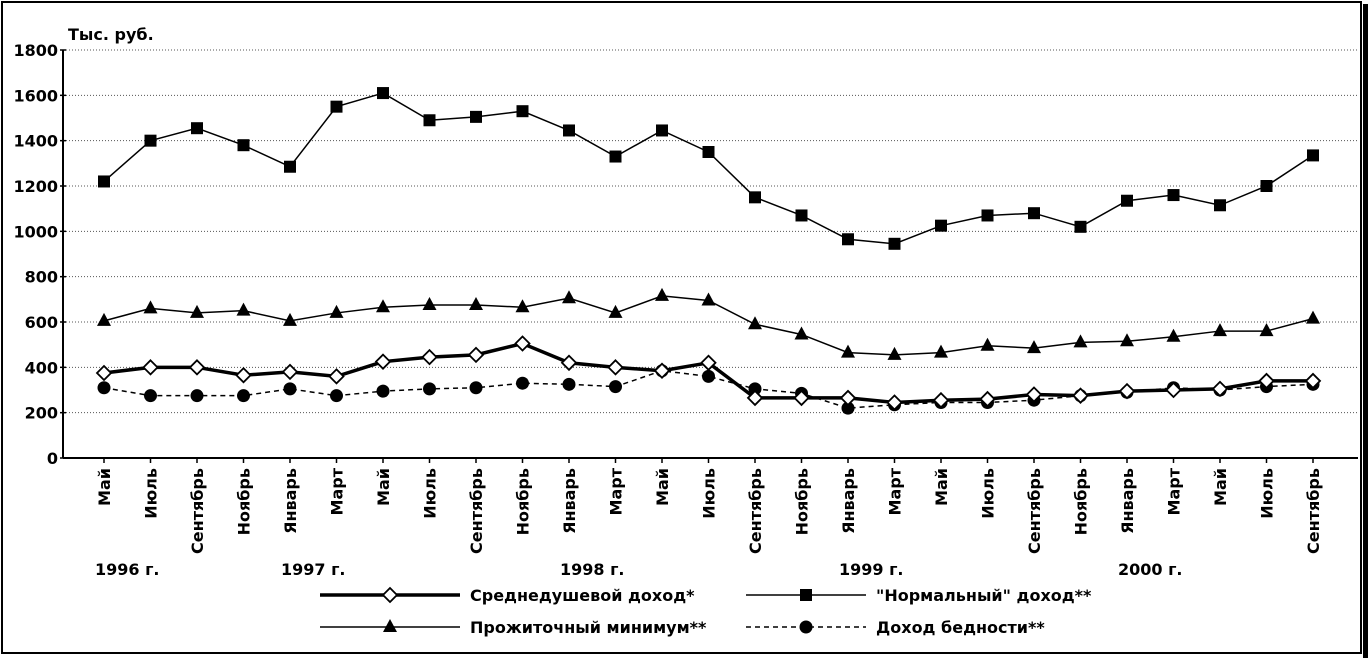 This screenshot has height=660, width=1369. Describe the element at coordinates (41, 367) in the screenshot. I see `y-tick-label: 400` at that location.